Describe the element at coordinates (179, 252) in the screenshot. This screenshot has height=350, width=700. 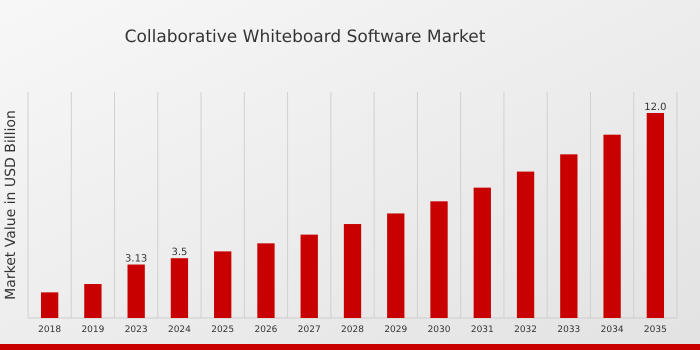
I see `data-label: 3.5` at that location.